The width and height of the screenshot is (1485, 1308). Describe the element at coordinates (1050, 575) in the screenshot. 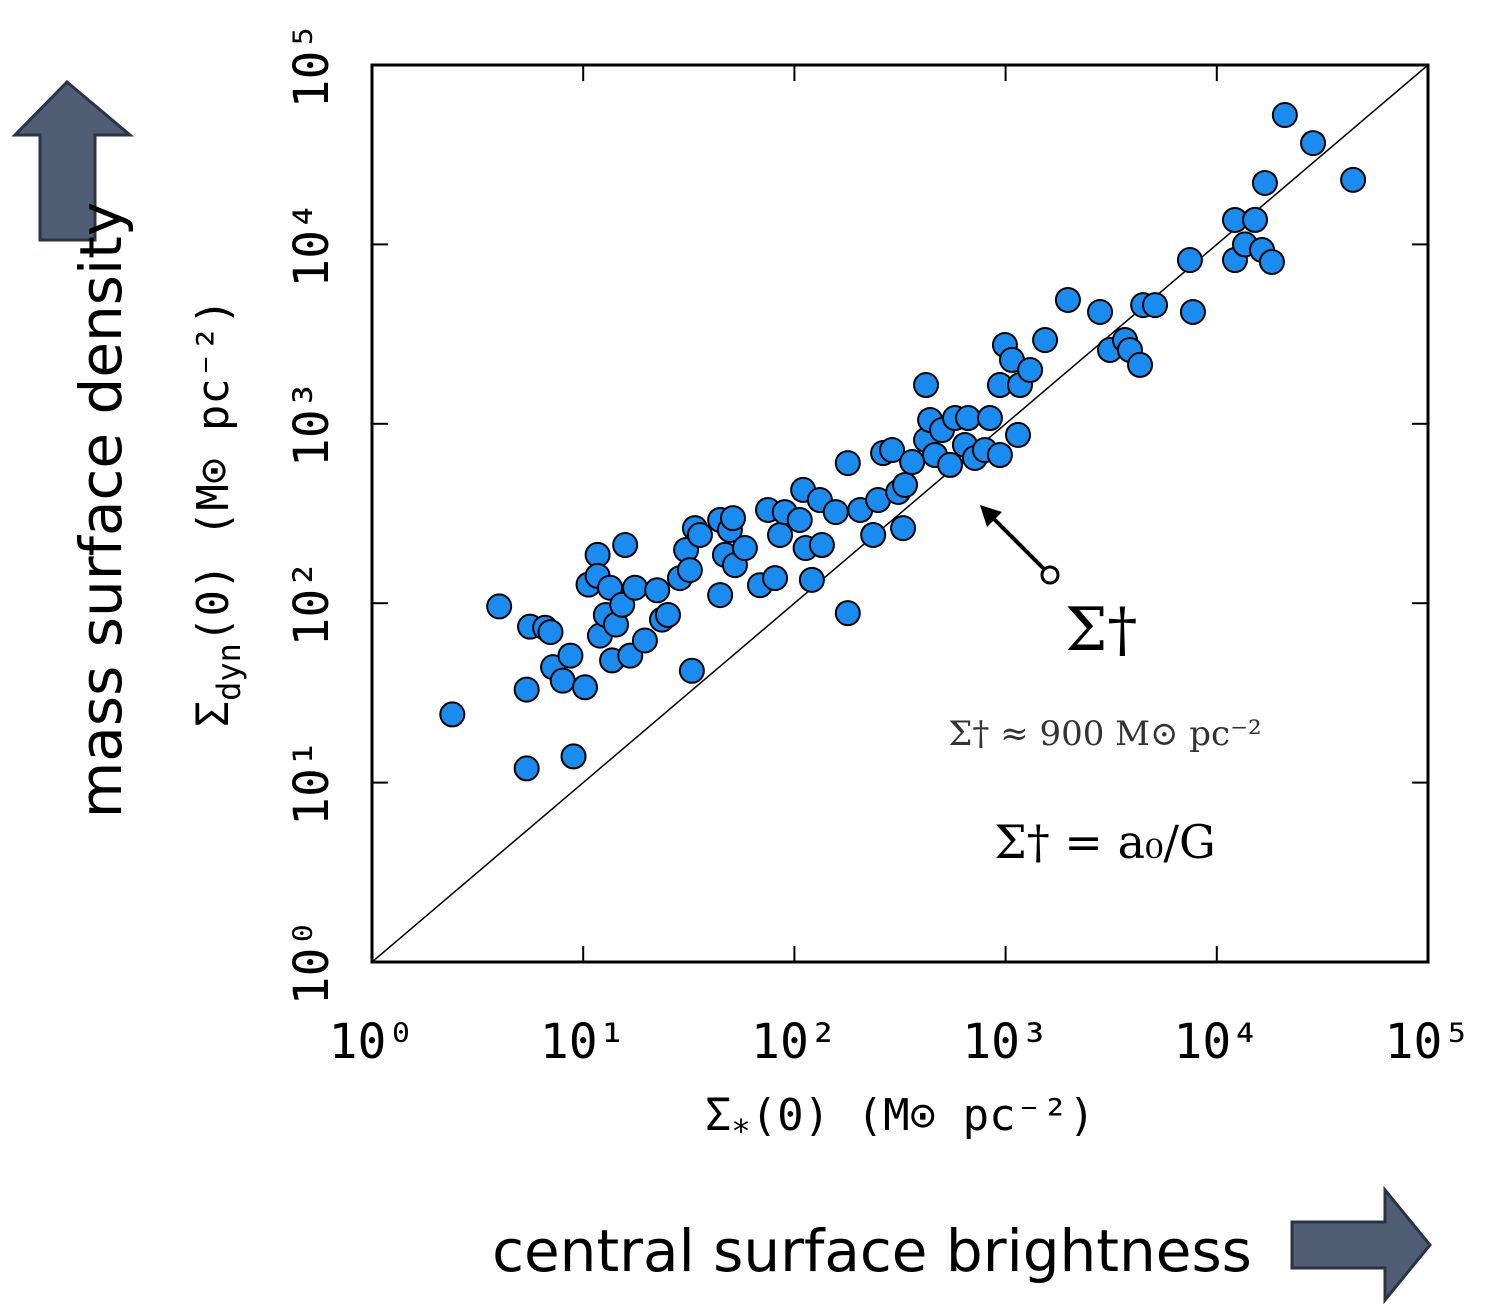

I see `annotation-circle` at that location.